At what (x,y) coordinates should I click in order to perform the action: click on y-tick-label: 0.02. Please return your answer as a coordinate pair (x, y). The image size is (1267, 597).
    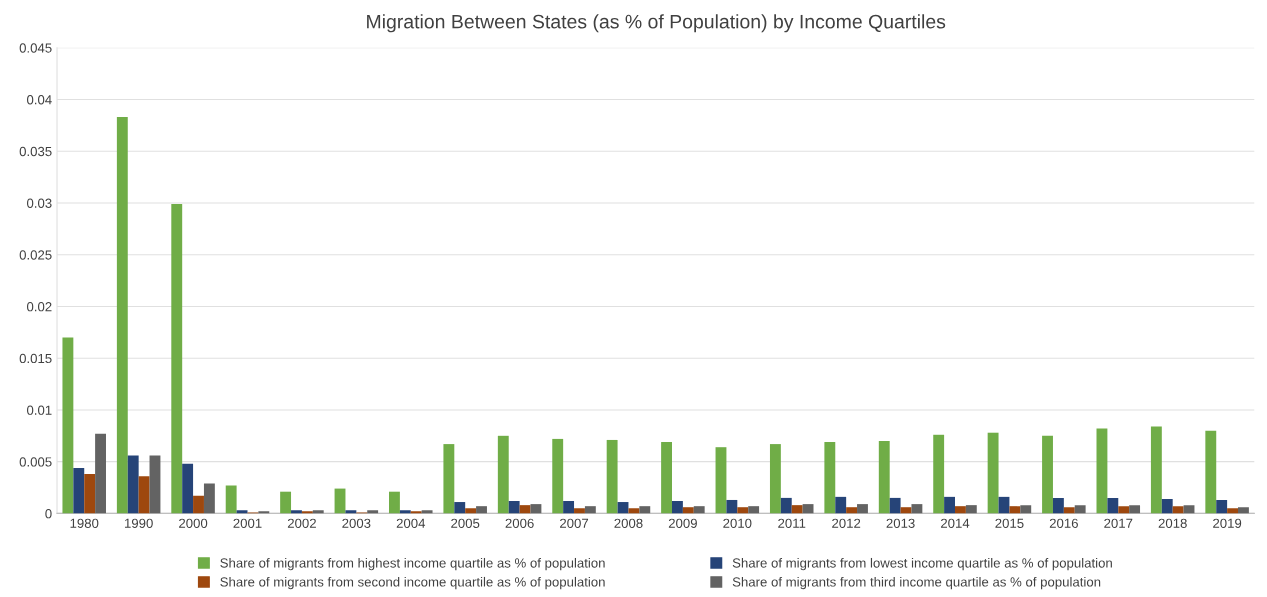
    Looking at the image, I should click on (39, 307).